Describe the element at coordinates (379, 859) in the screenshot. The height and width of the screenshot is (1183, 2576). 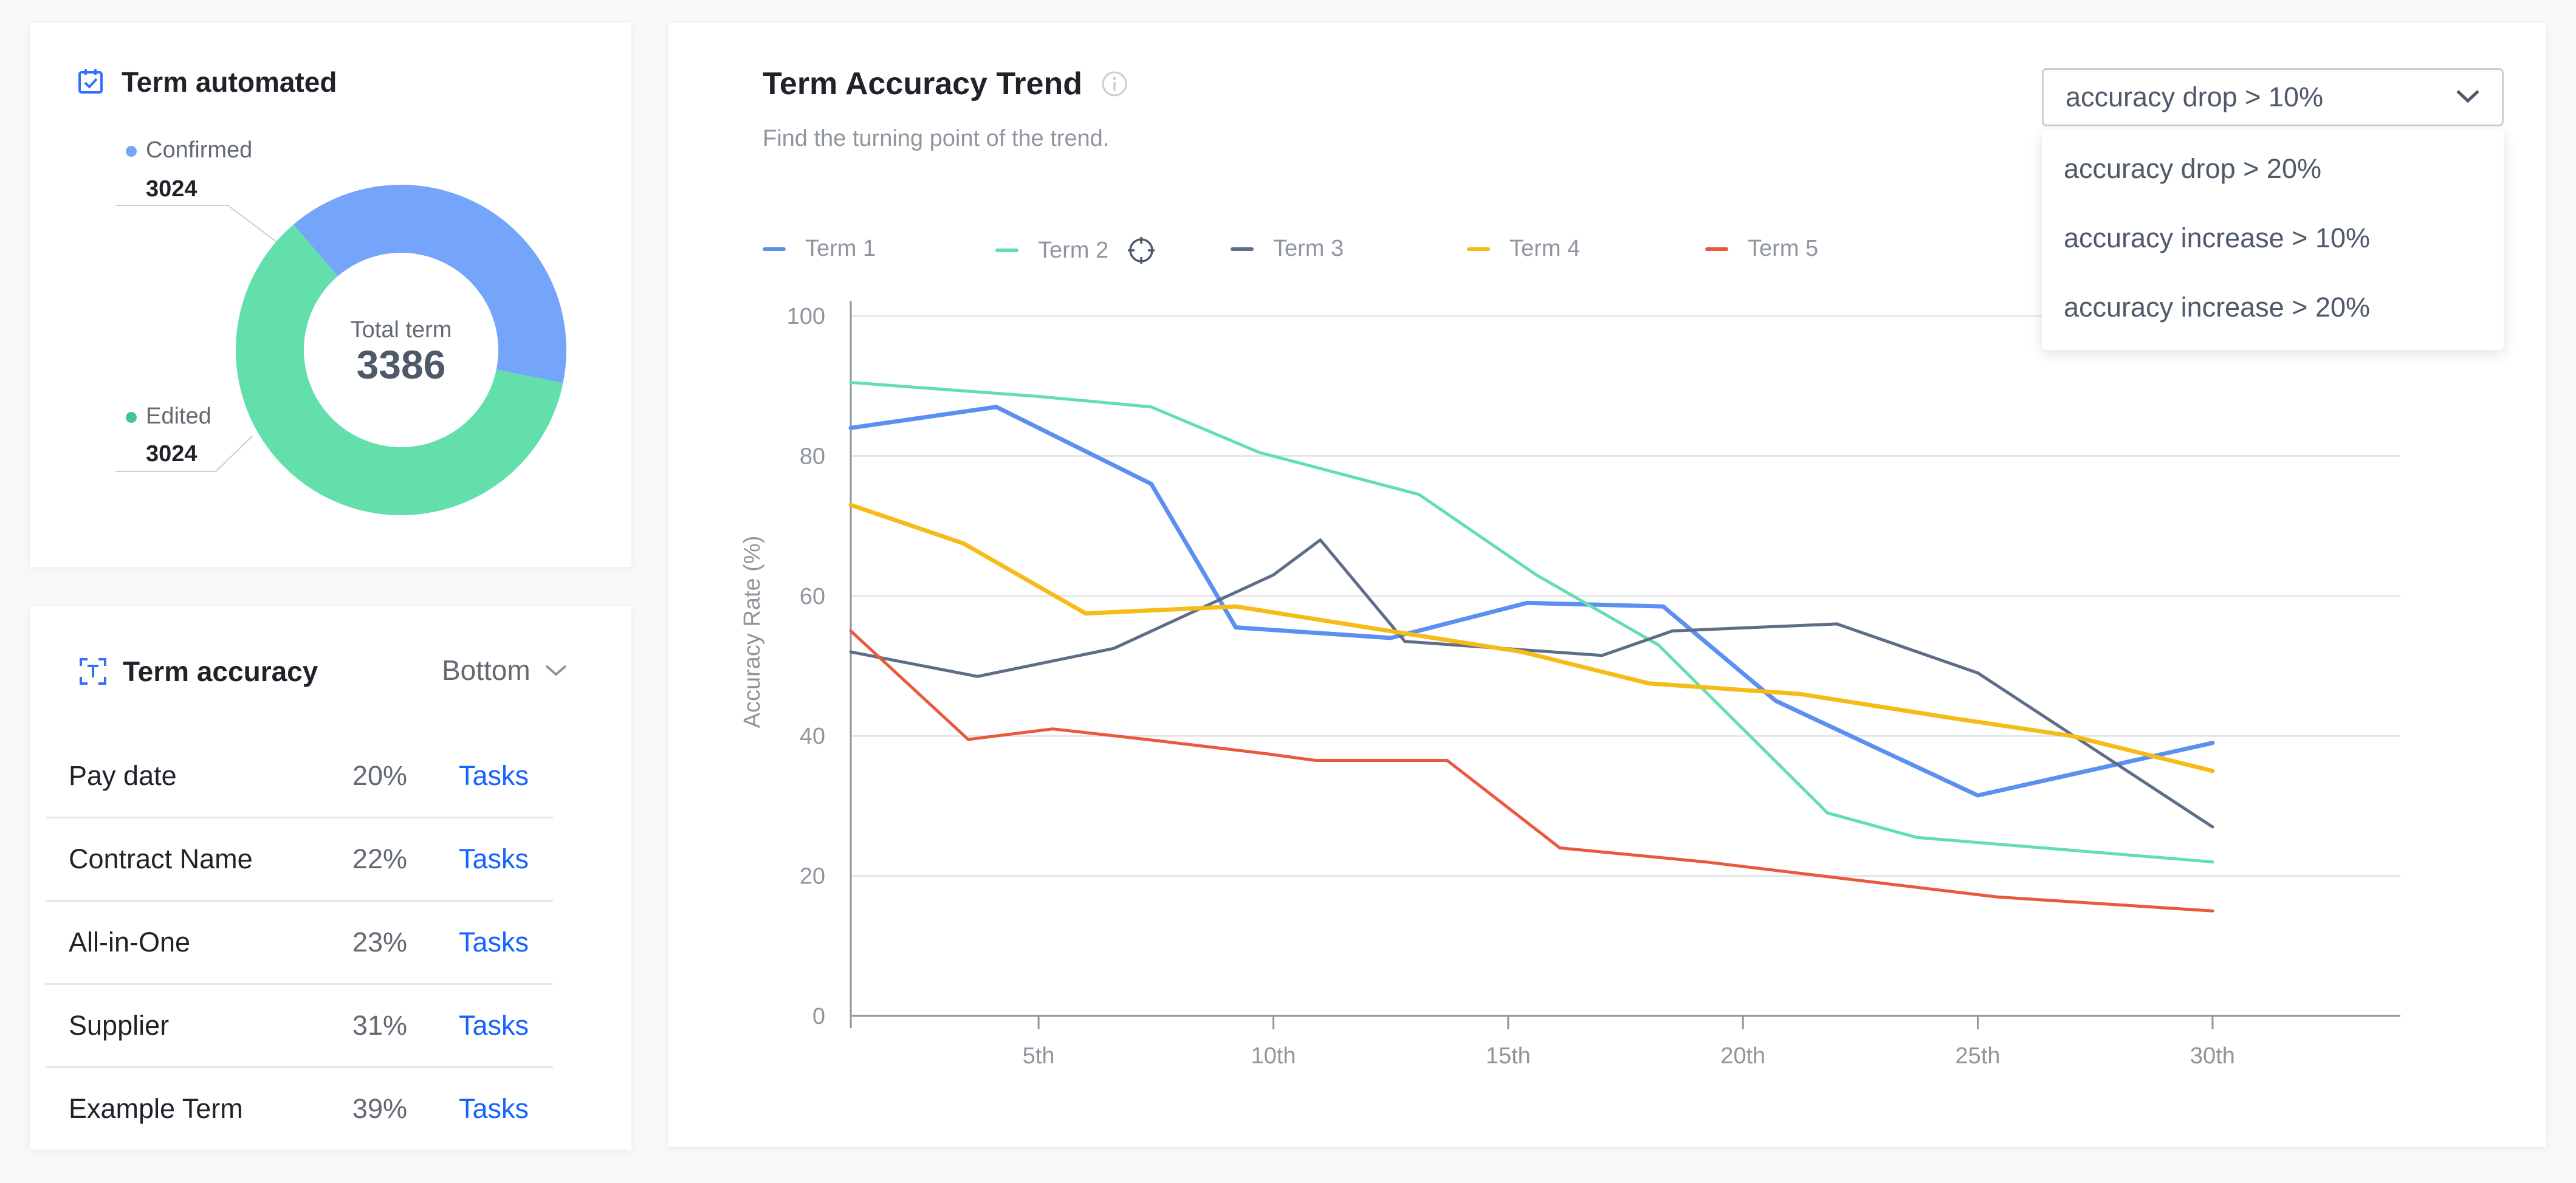
I see `term-percentage: 22%` at that location.